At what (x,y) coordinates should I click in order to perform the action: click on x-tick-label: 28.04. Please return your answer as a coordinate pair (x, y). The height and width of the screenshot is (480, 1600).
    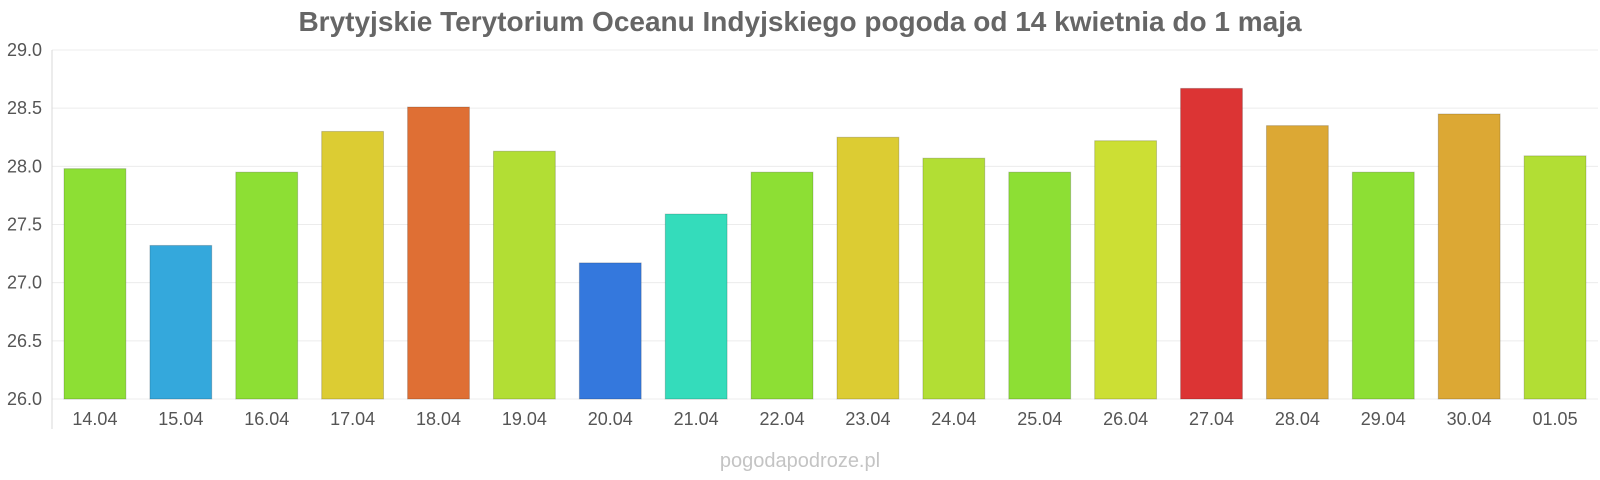
    Looking at the image, I should click on (1297, 419).